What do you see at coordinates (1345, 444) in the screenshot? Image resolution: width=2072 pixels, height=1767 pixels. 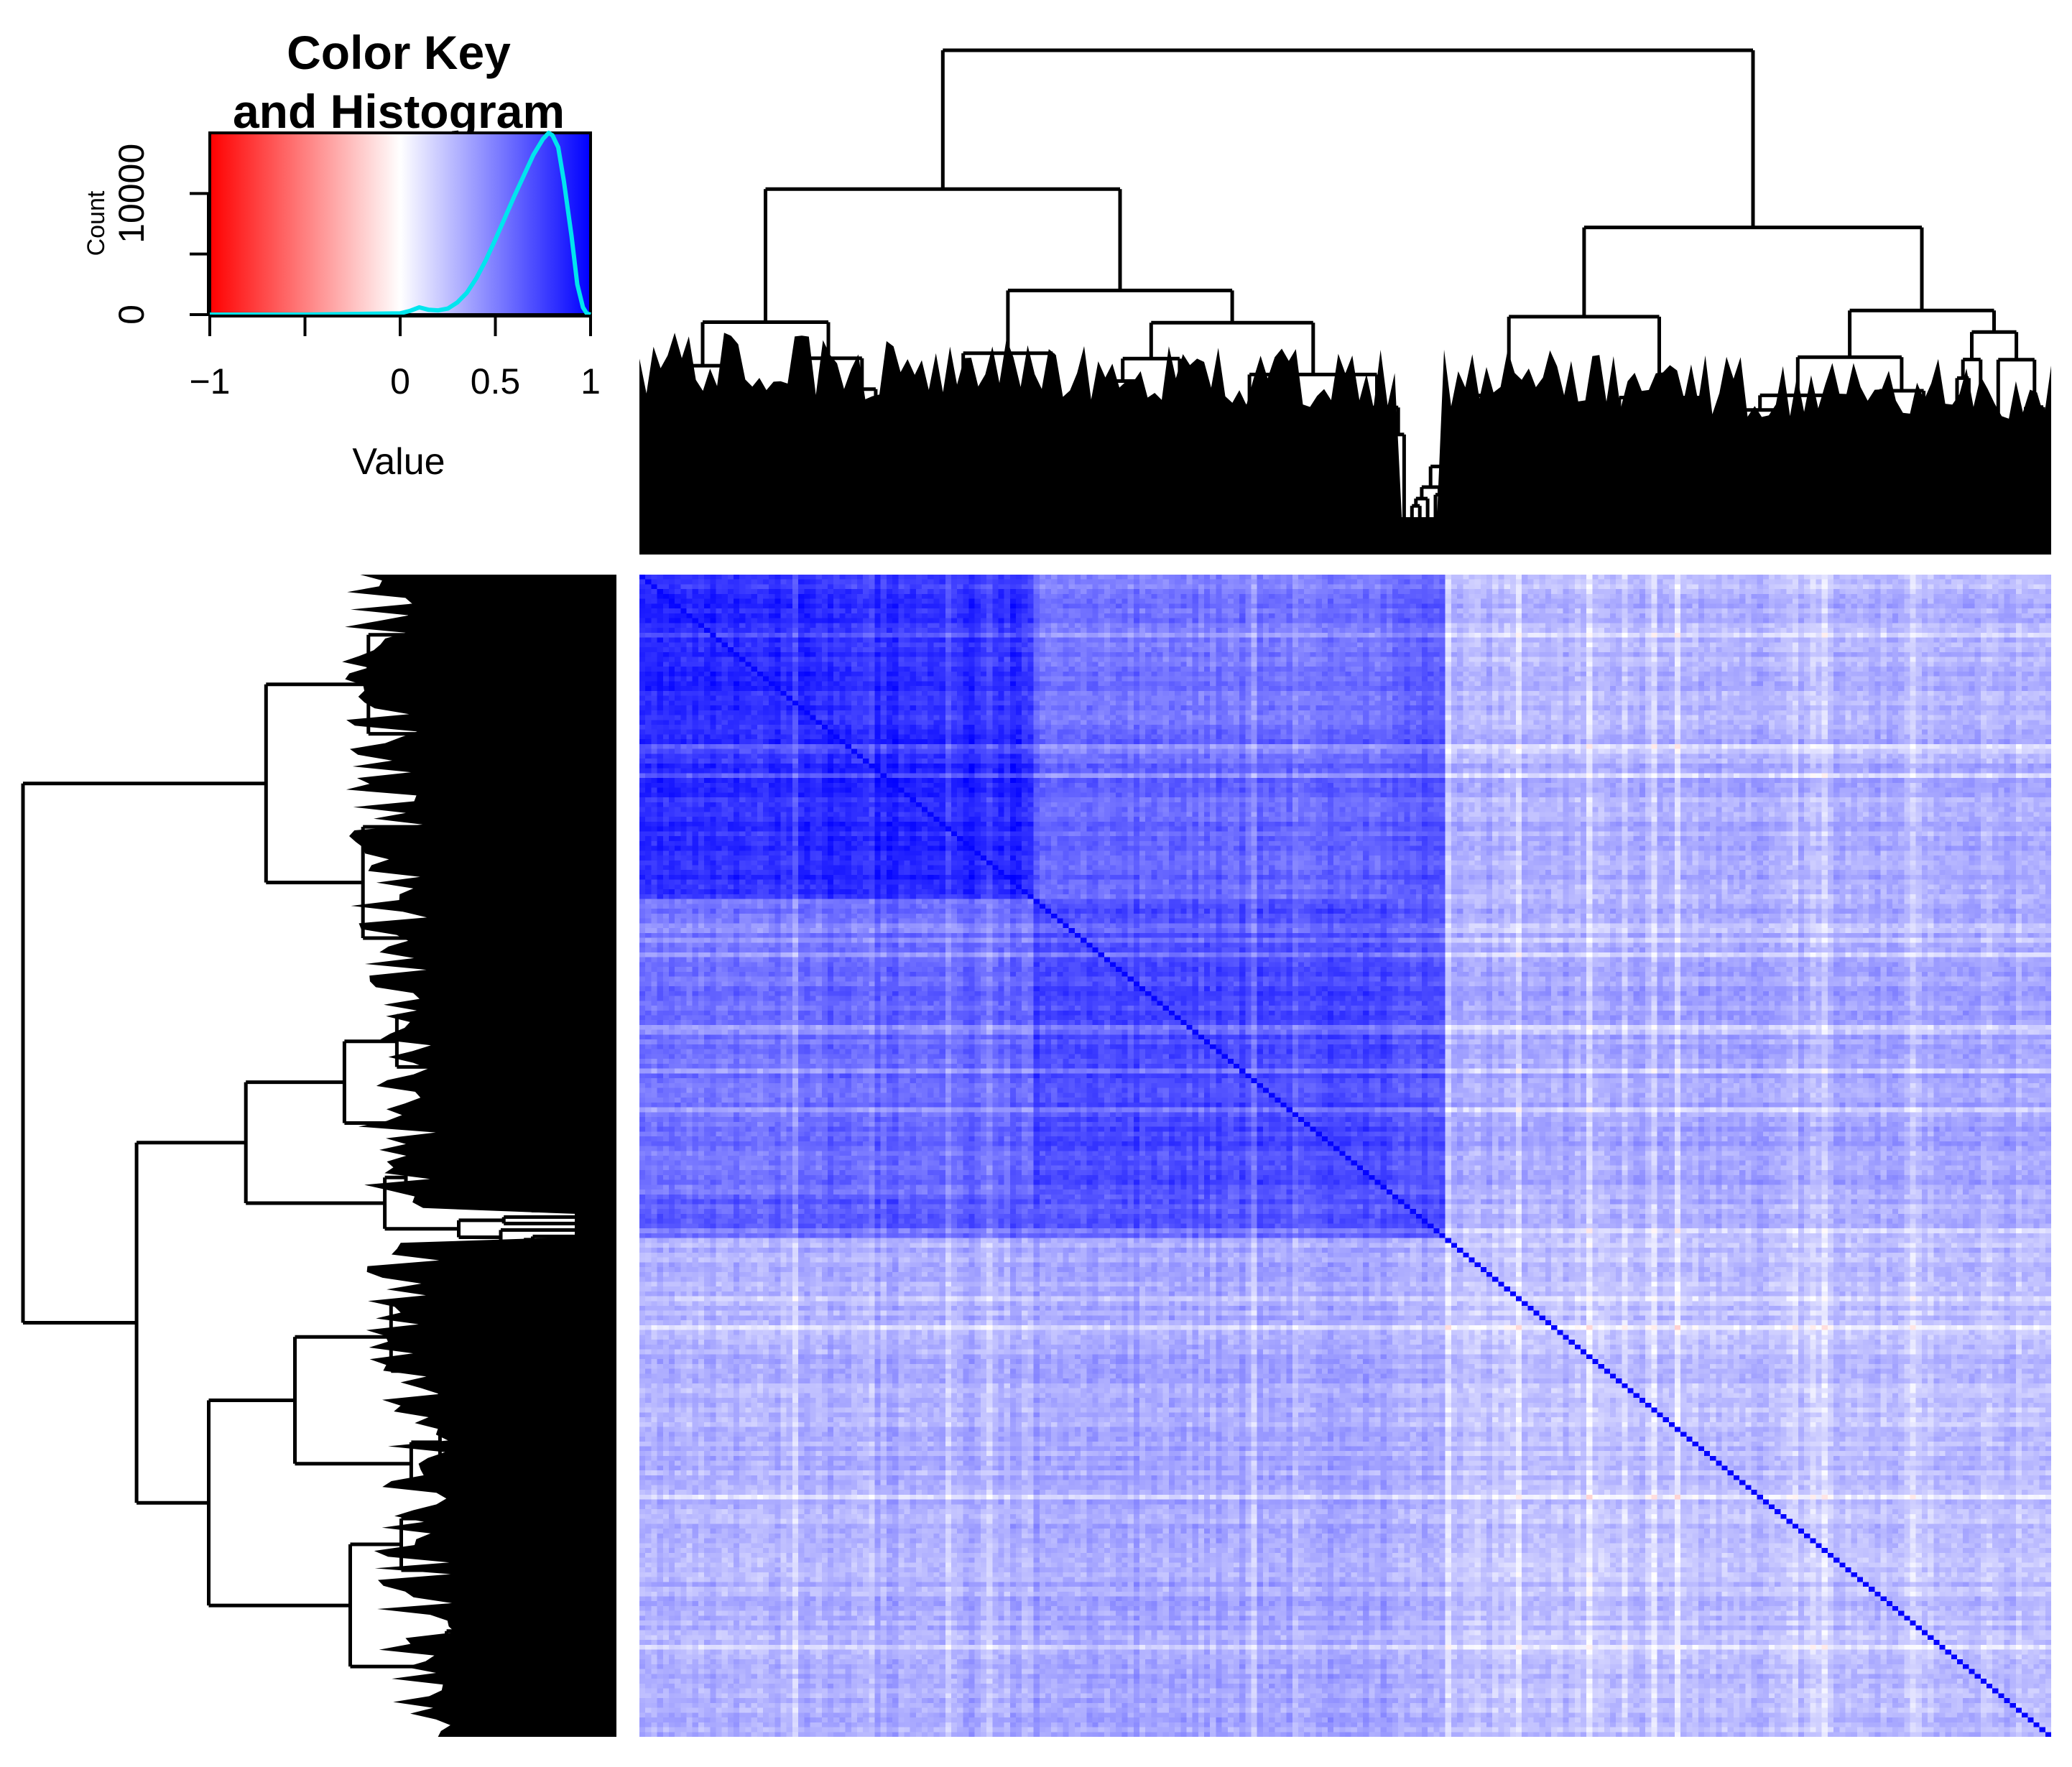 I see `column-dendrogram-leaf-mass` at bounding box center [1345, 444].